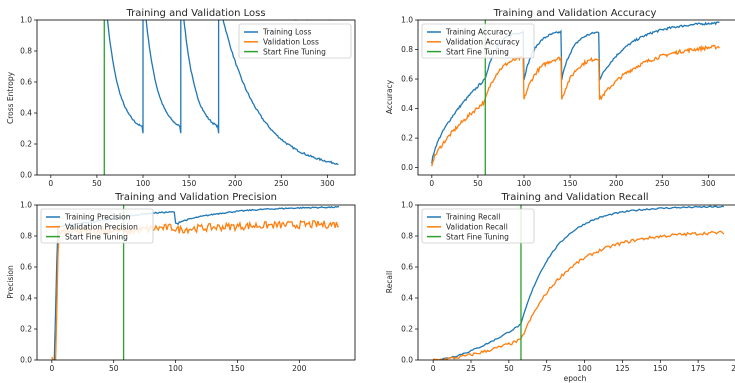  Describe the element at coordinates (10, 97) in the screenshot. I see `y-axis-label: Cross Entropy` at that location.